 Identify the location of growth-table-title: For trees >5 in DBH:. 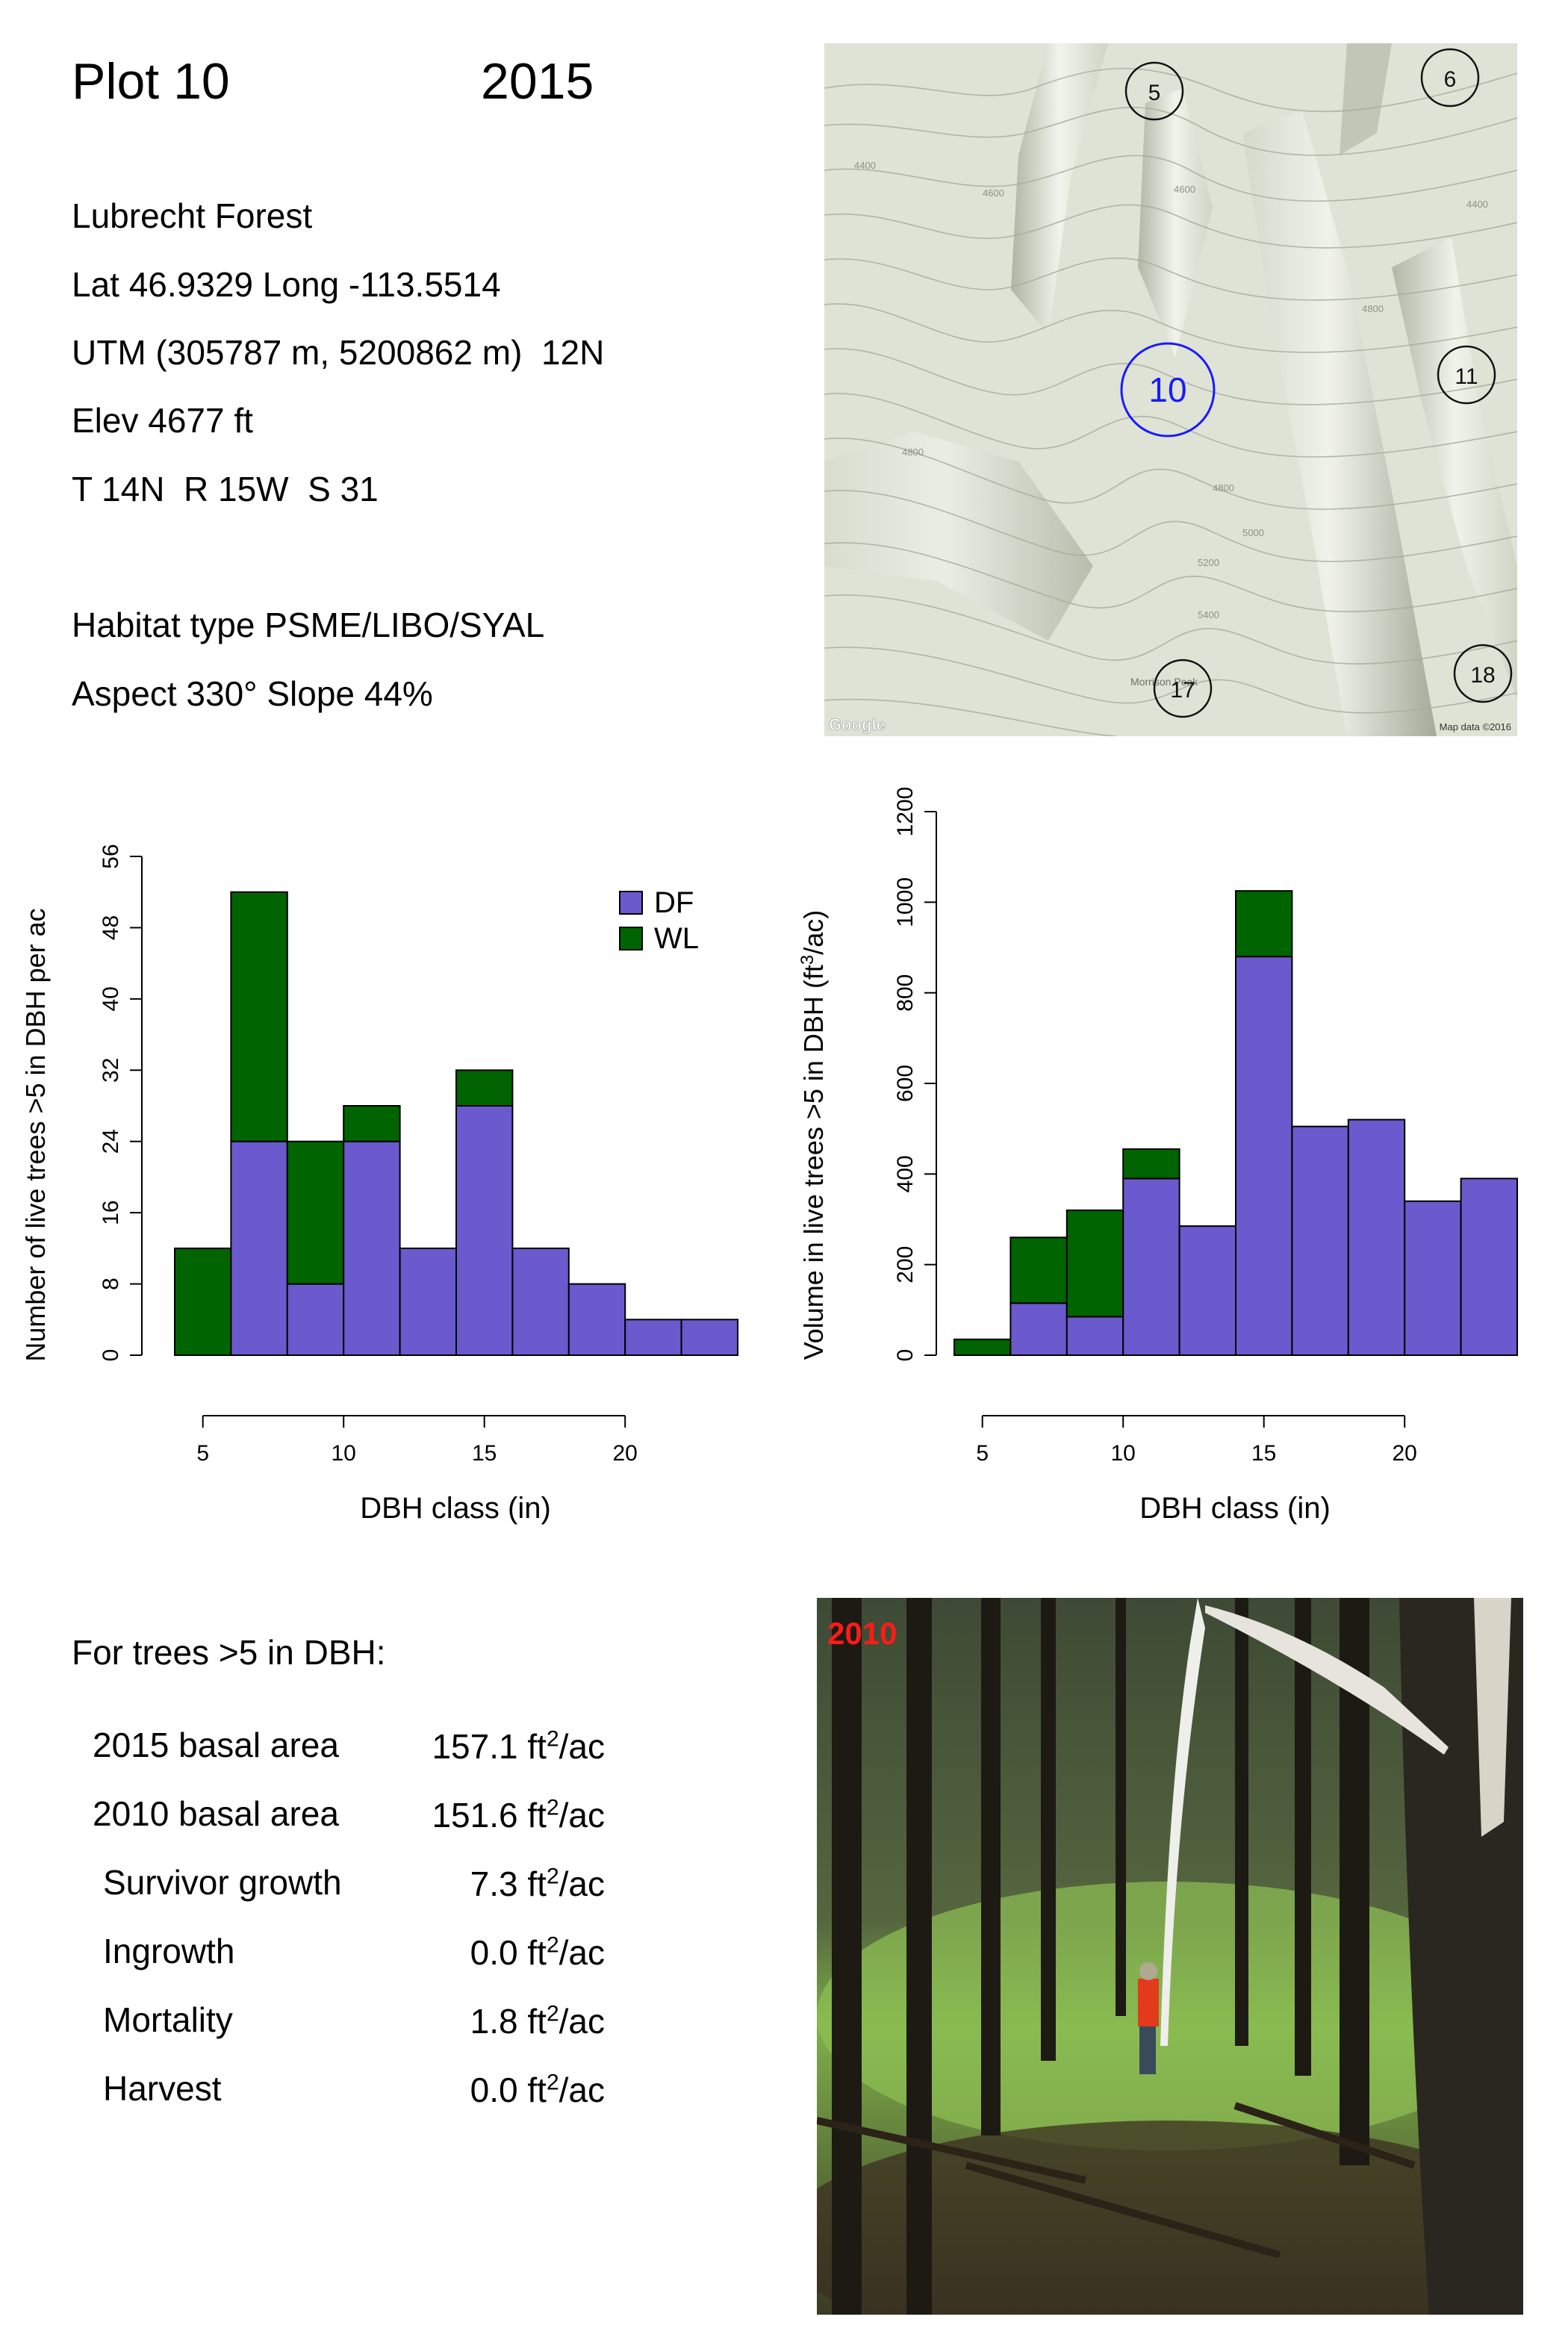
(229, 1652).